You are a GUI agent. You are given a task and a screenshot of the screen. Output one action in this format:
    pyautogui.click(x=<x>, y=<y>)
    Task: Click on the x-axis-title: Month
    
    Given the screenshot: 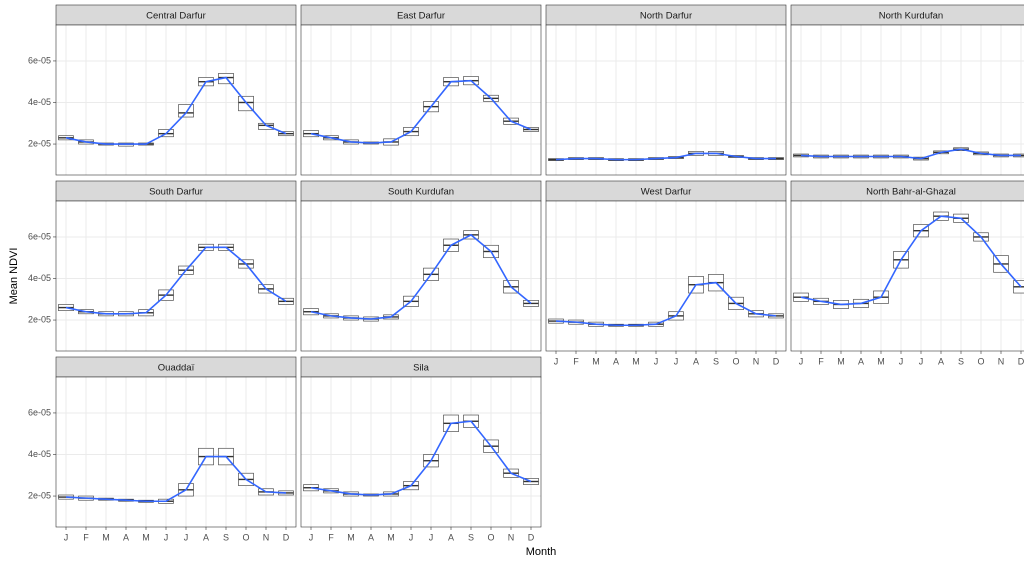 What is the action you would take?
    pyautogui.click(x=541, y=552)
    